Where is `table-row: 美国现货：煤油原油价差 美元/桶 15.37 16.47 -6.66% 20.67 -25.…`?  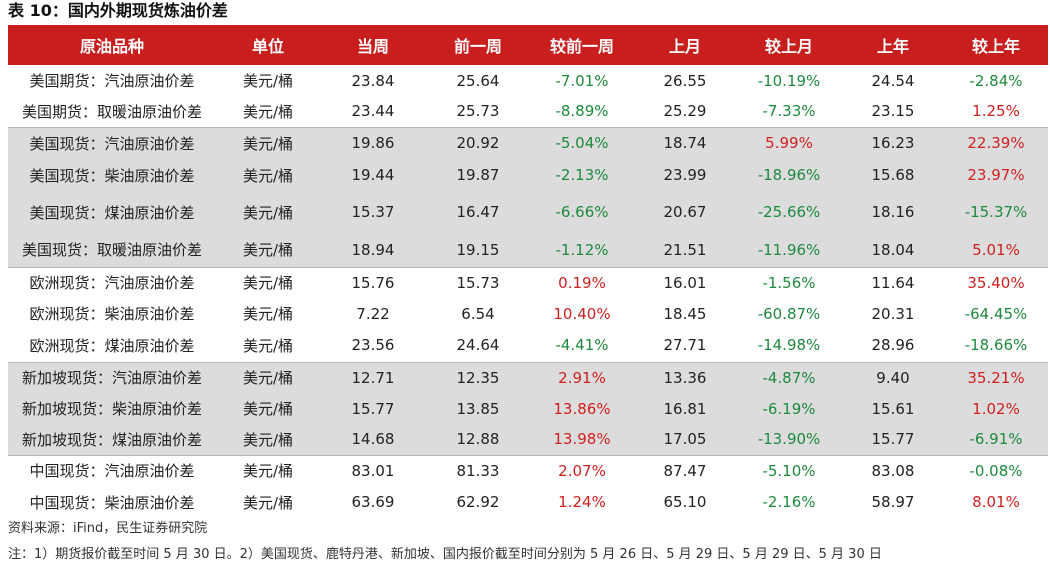
table-row: 美国现货：煤油原油价差 美元/桶 15.37 16.47 -6.66% 20.67 -25.… is located at coordinates (528, 212).